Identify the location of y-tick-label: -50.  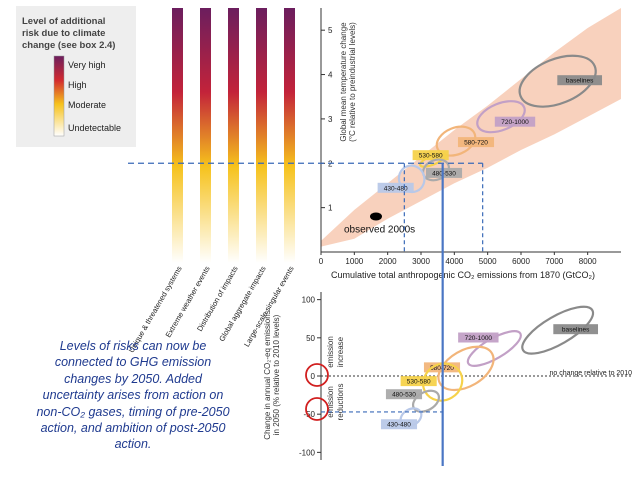
(309, 414).